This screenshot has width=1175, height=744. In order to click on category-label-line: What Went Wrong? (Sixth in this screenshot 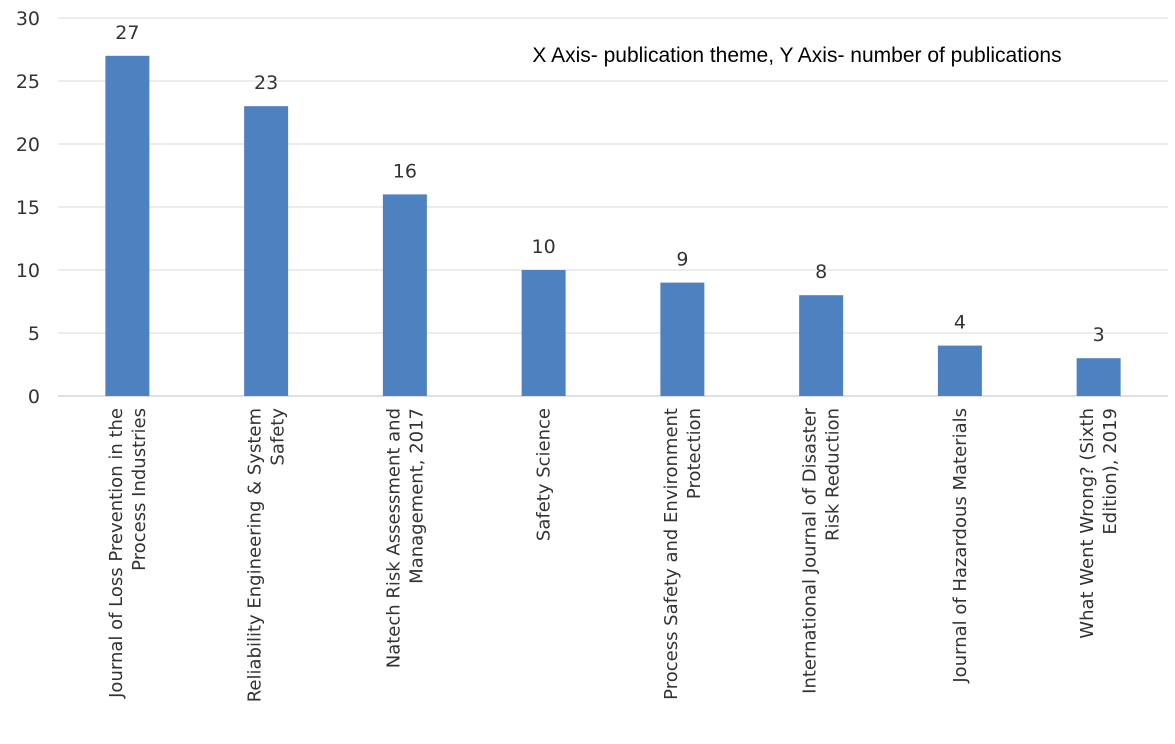, I will do `click(1087, 523)`.